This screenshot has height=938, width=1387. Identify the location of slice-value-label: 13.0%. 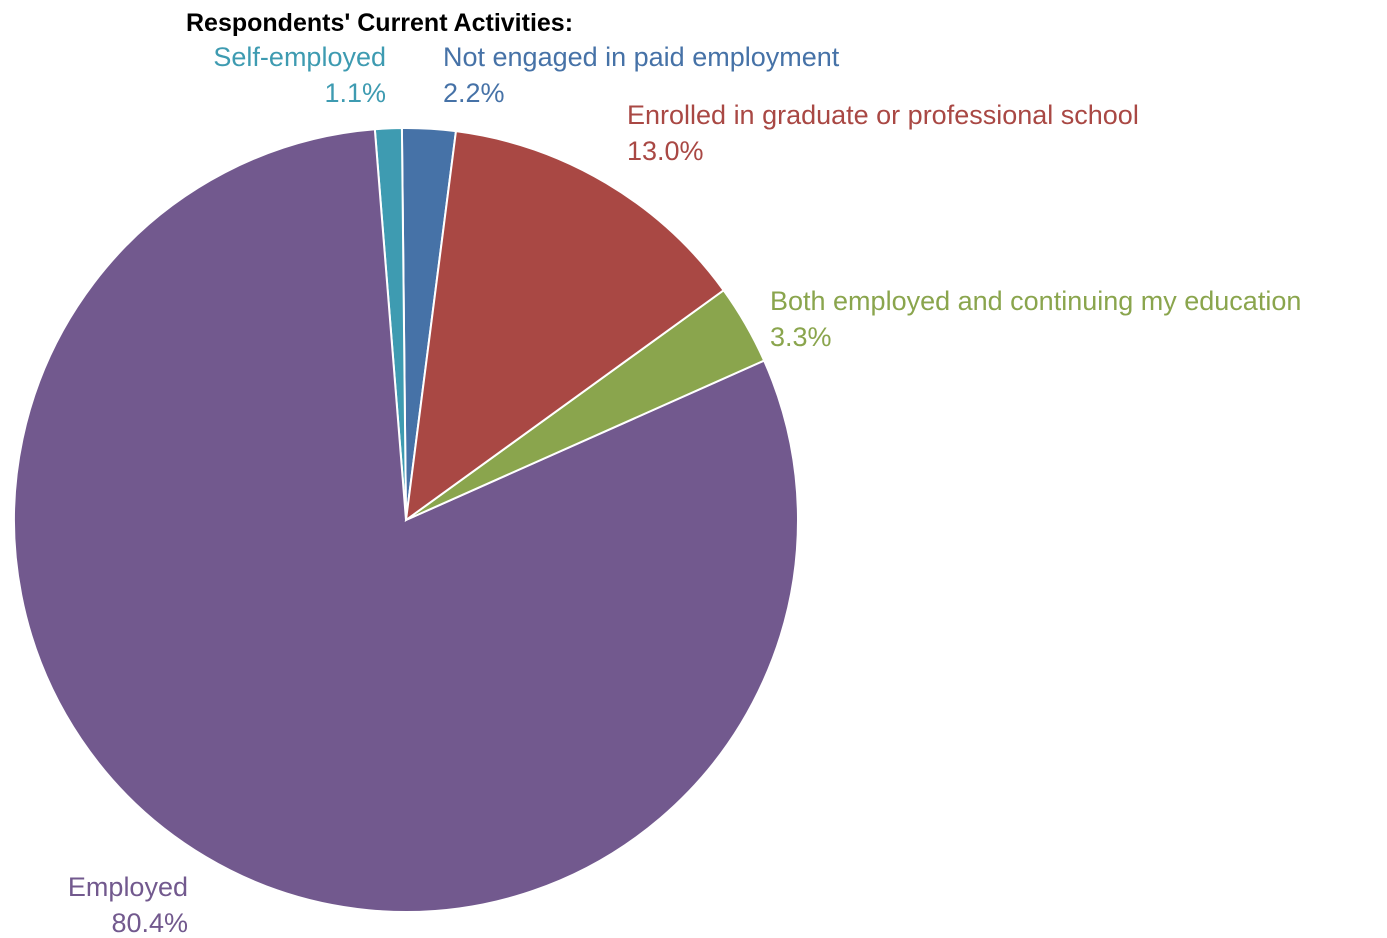
(665, 151).